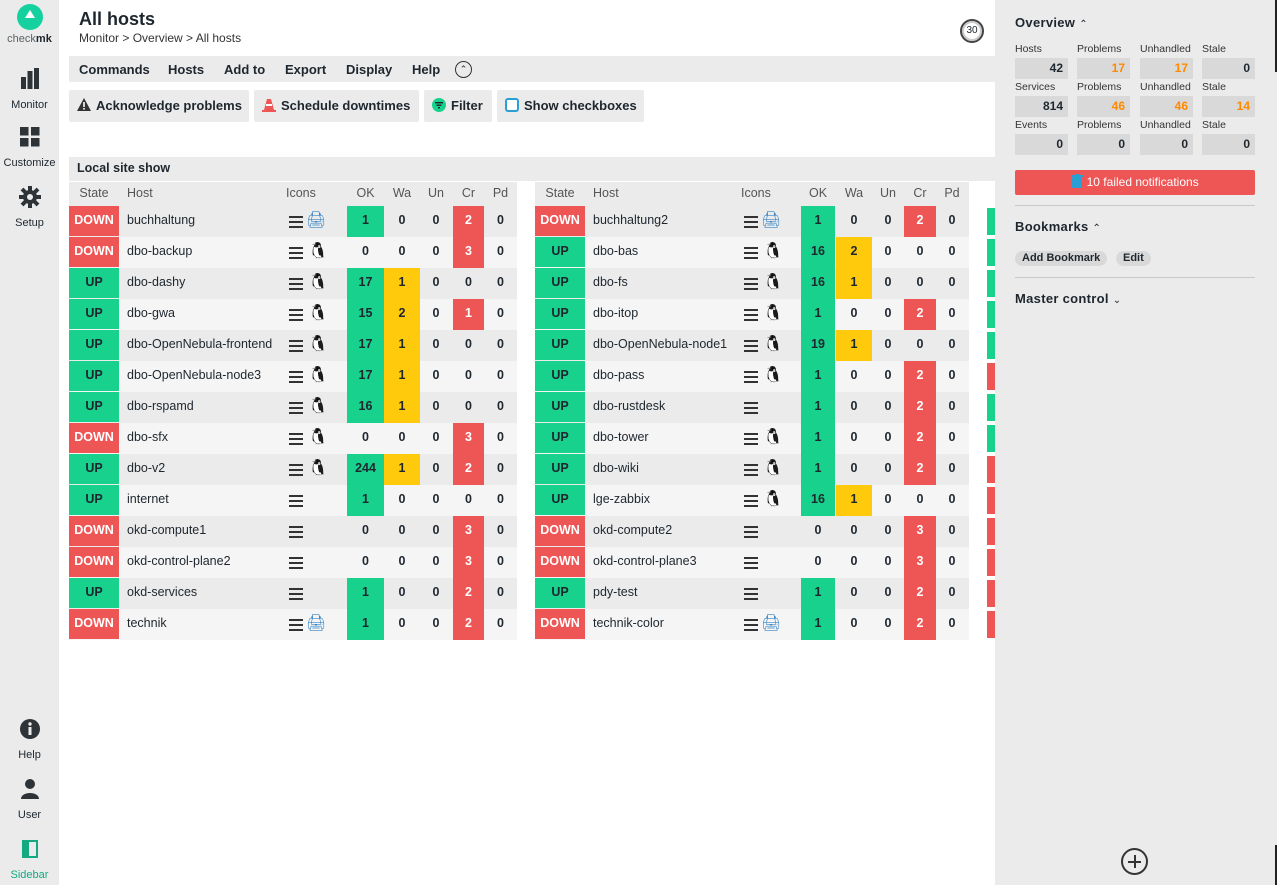  Describe the element at coordinates (160, 251) in the screenshot. I see `host-name-link: dbo-backup` at that location.